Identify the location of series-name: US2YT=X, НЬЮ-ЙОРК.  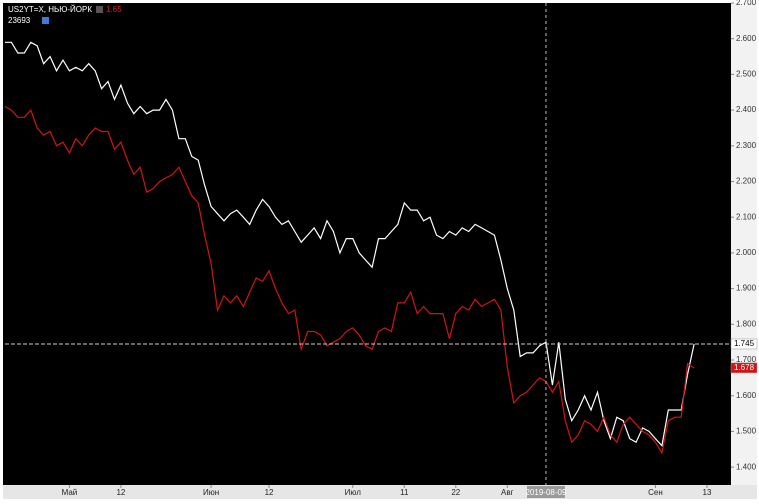
(50, 9).